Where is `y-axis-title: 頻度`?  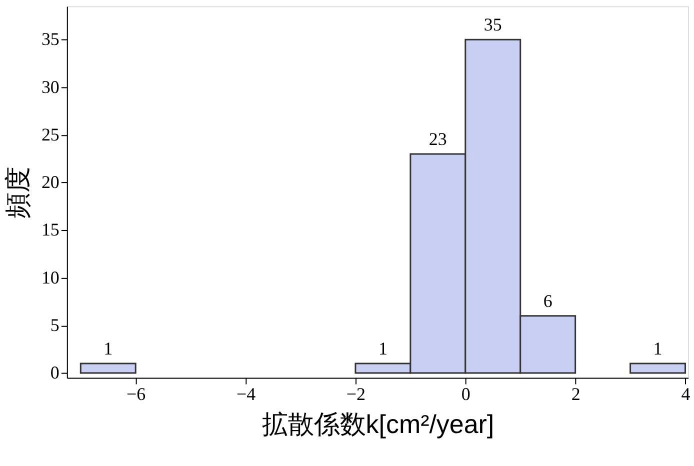
y-axis-title: 頻度 is located at coordinates (18, 192).